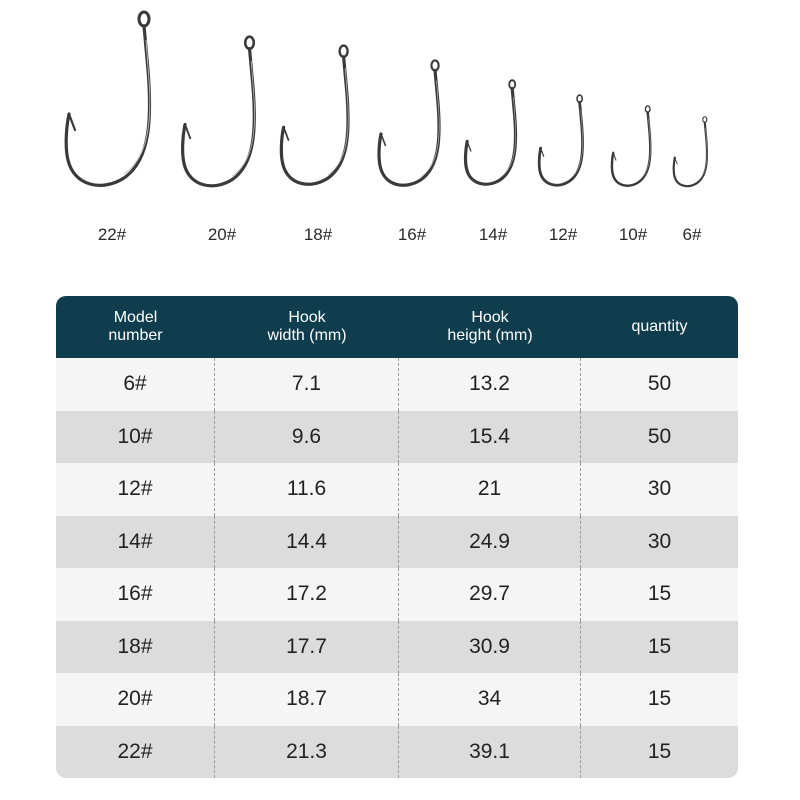  I want to click on table-row: 12# 11.6 21 30, so click(397, 489).